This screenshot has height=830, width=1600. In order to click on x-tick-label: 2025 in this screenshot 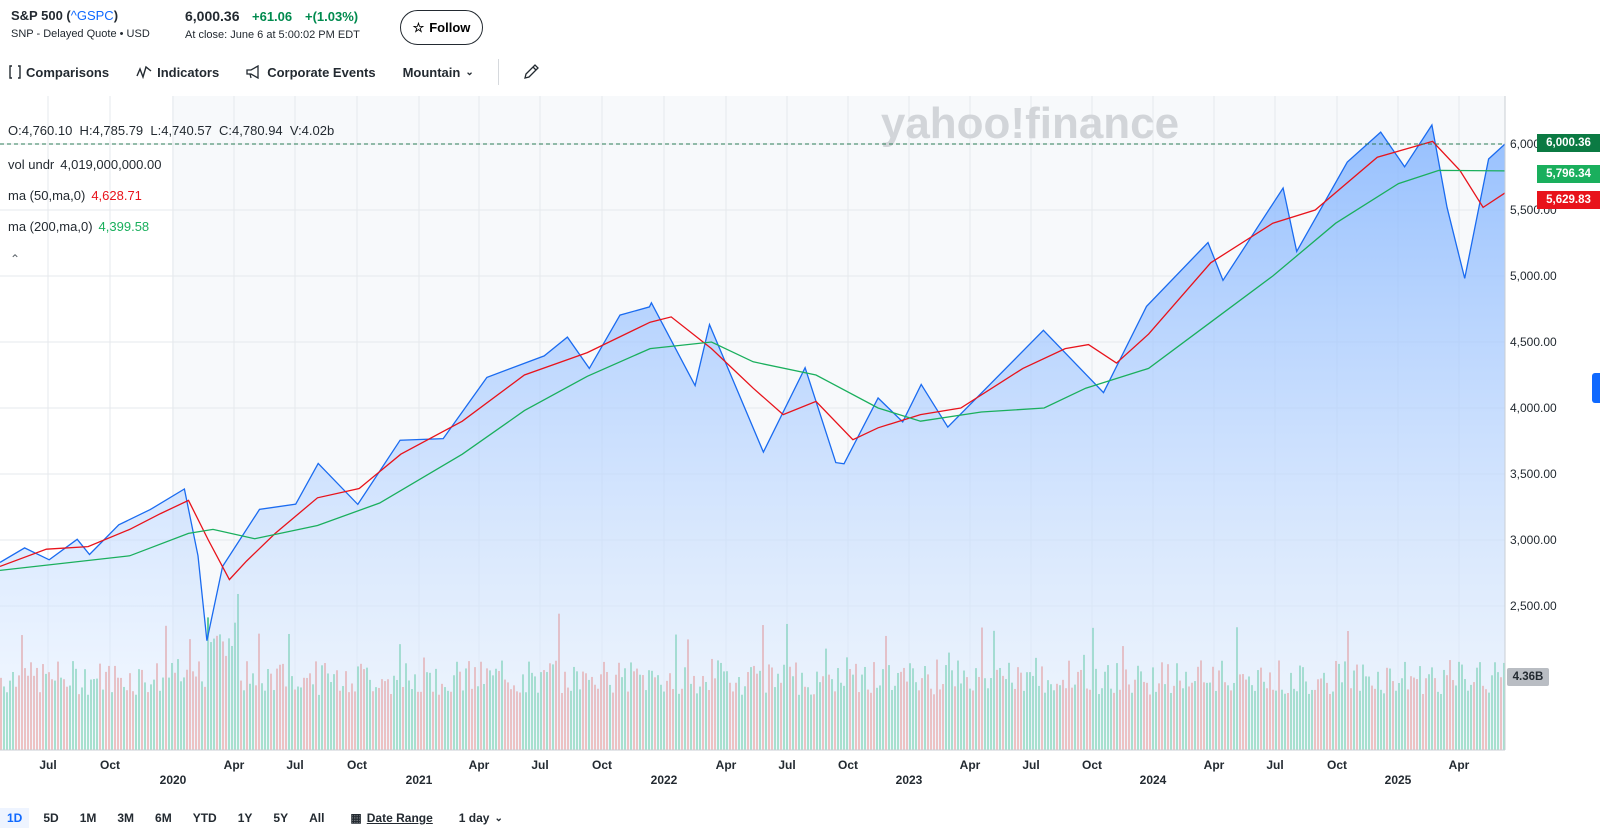, I will do `click(1398, 780)`.